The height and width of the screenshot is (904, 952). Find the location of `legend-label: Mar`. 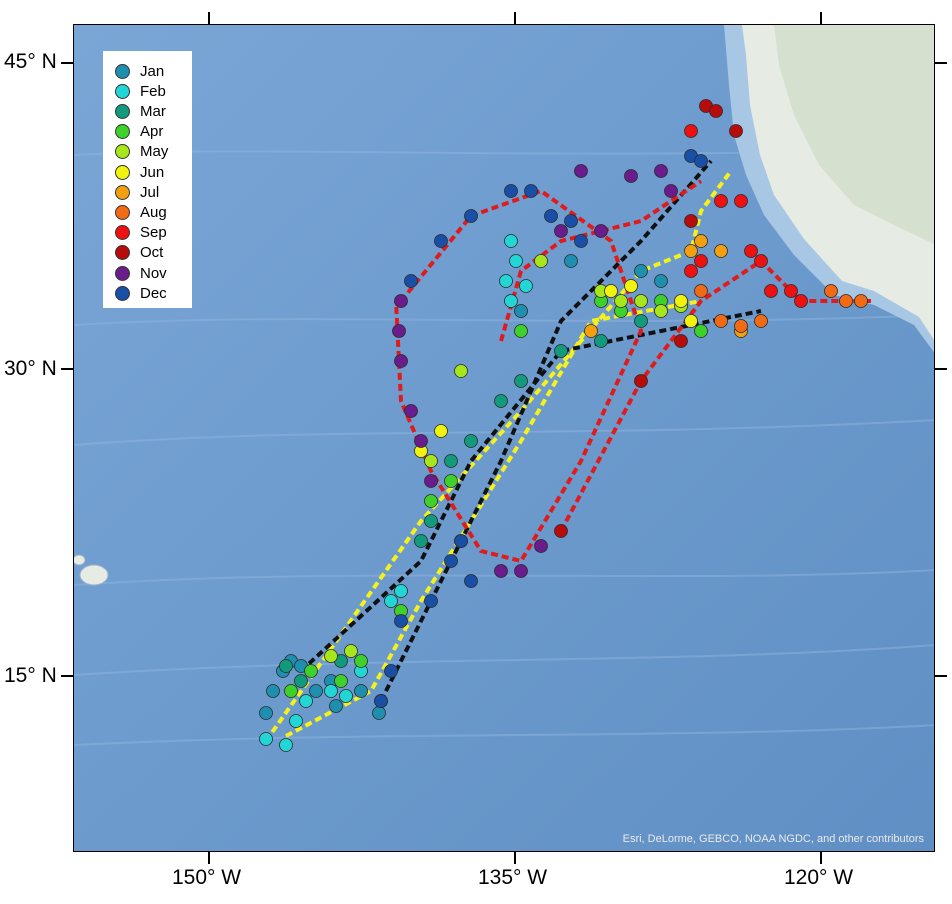

legend-label: Mar is located at coordinates (153, 111).